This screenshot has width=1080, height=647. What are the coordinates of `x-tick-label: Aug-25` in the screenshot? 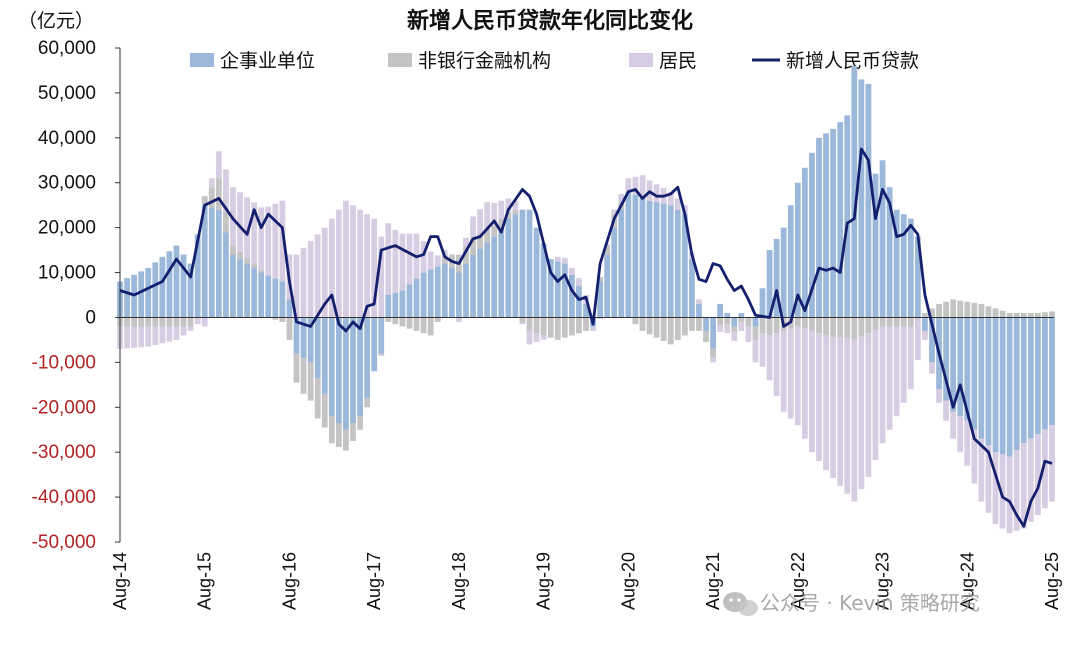 It's located at (1052, 581).